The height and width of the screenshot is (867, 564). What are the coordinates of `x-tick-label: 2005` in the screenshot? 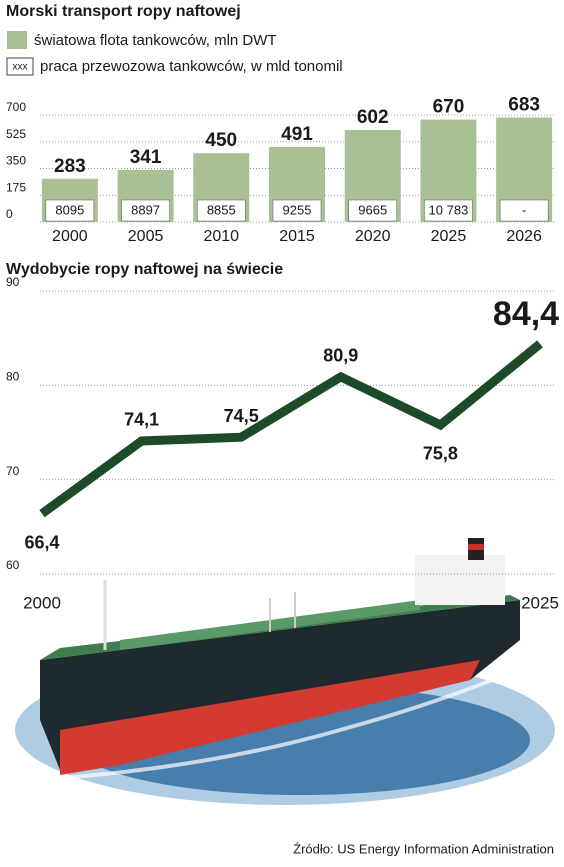 It's located at (146, 236).